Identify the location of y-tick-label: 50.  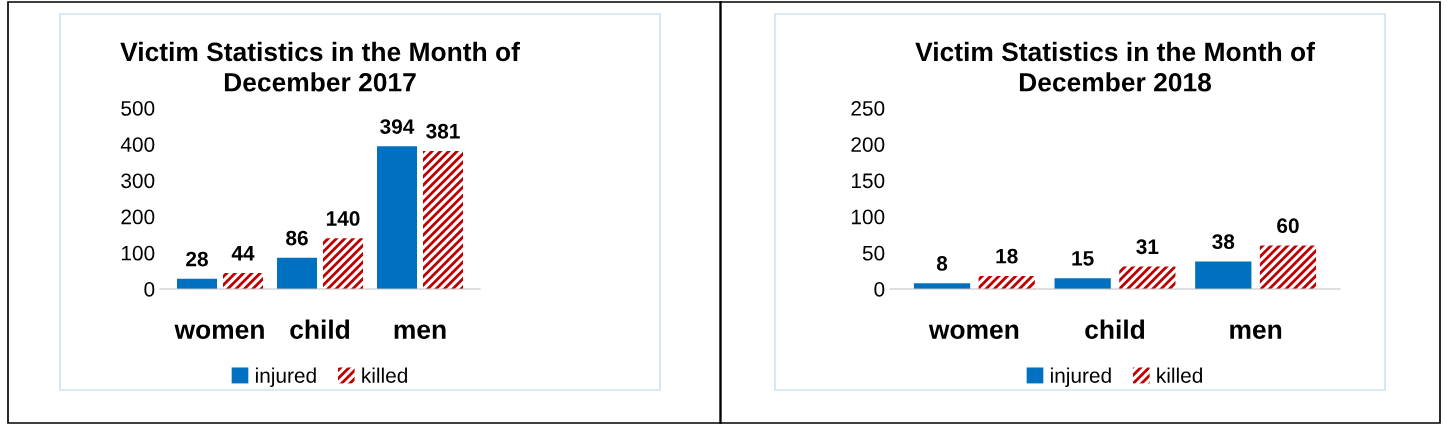
(873, 253).